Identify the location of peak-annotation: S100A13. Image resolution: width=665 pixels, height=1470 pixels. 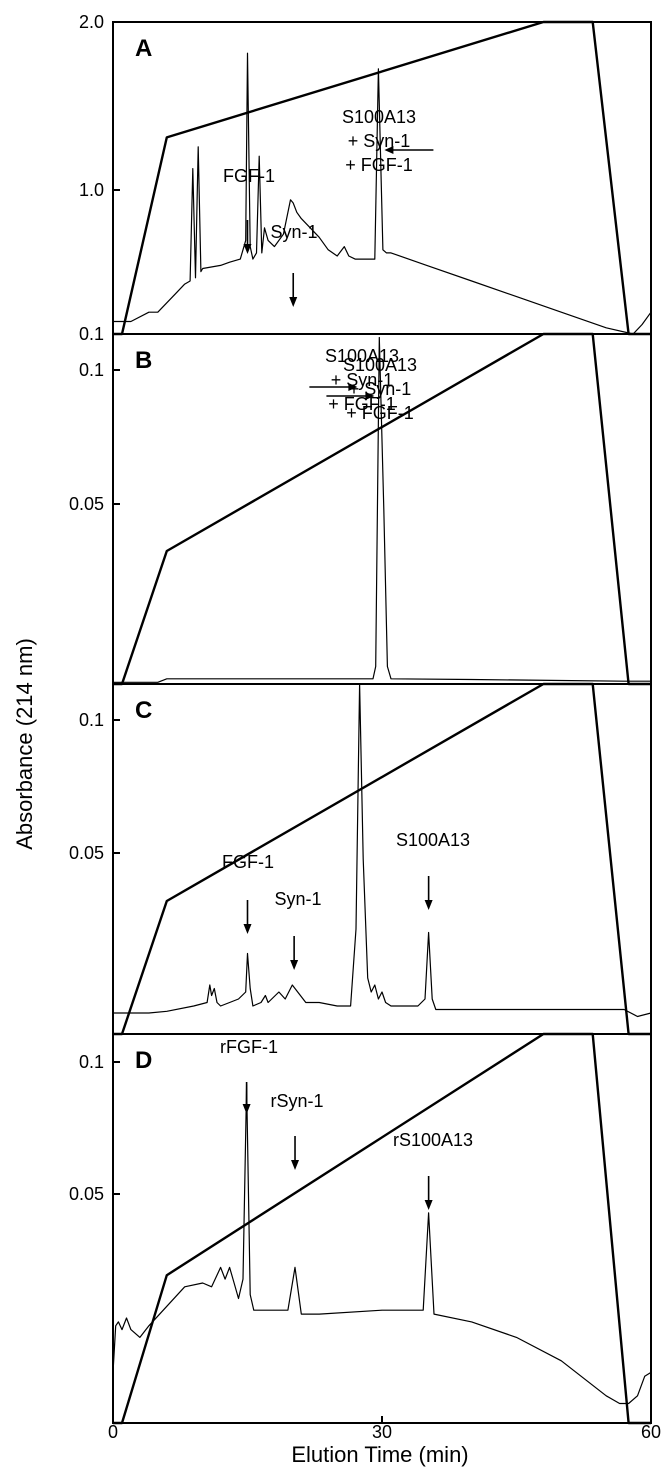
(433, 870).